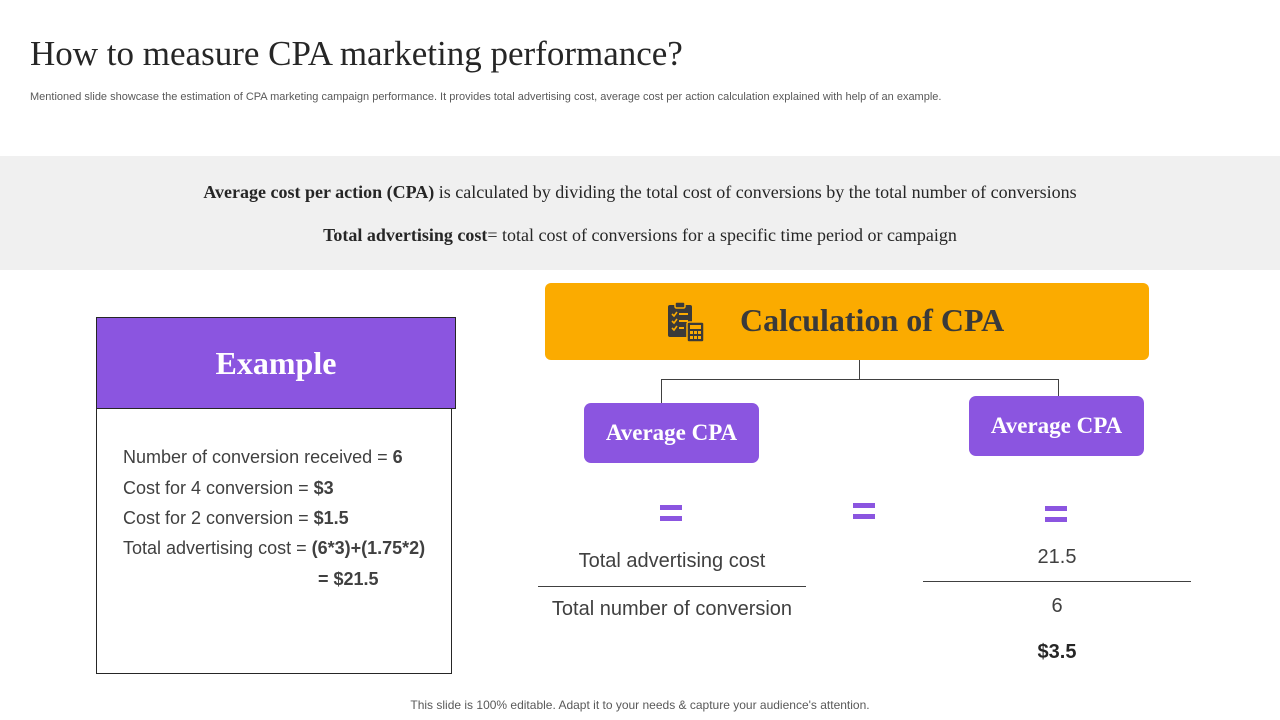  Describe the element at coordinates (218, 518) in the screenshot. I see `example-label: Cost for 2 conversion =` at that location.